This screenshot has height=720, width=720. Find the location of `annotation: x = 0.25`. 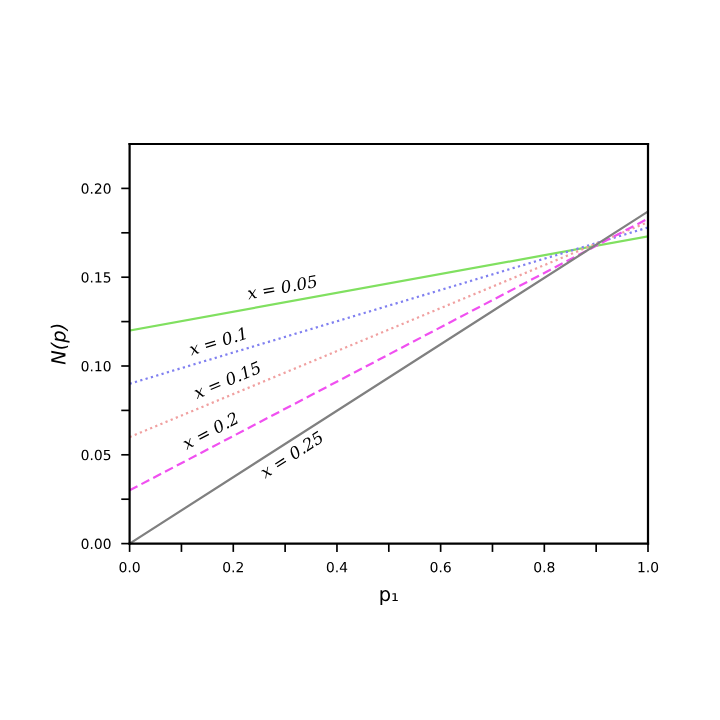

annotation: x = 0.25 is located at coordinates (291, 454).